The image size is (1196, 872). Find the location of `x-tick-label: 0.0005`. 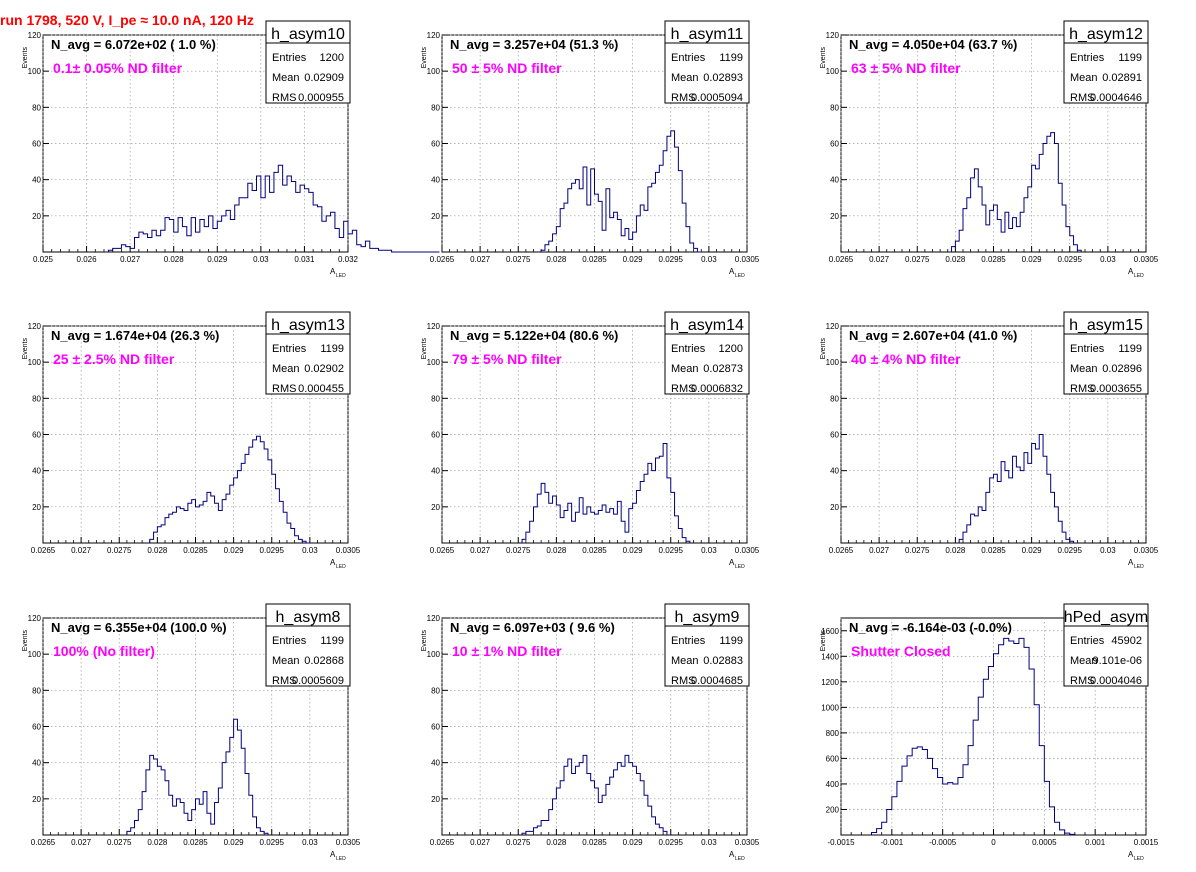

x-tick-label: 0.0005 is located at coordinates (1044, 842).